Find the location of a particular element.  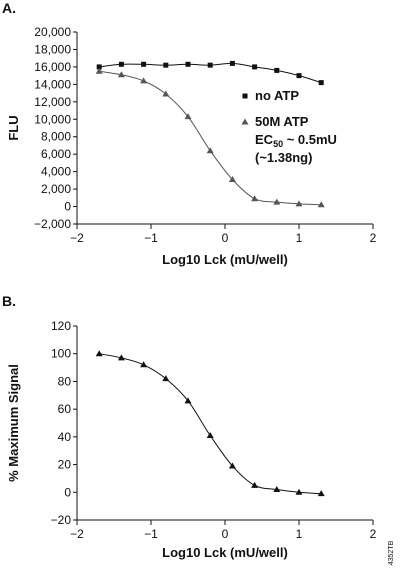

legend-label: 50M ATP is located at coordinates (282, 121).